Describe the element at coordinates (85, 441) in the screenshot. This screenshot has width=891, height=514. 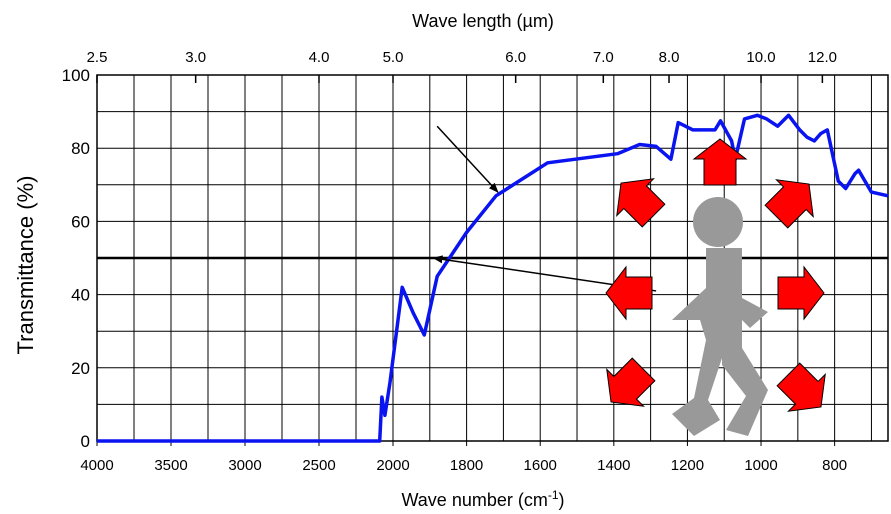
I see `y-tick-label: 0` at that location.